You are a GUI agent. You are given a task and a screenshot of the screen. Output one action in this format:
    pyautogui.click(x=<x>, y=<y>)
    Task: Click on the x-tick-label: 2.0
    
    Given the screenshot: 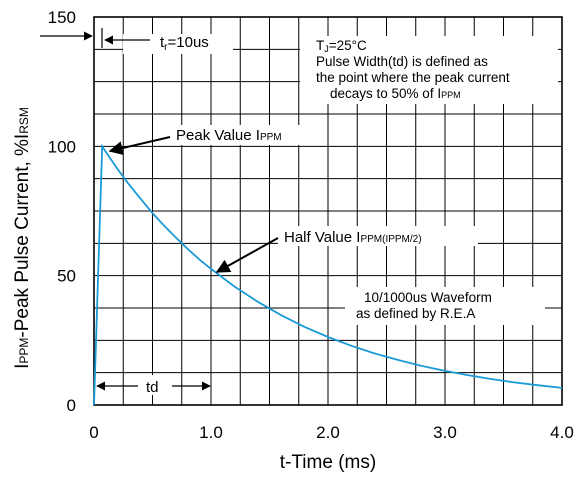 What is the action you would take?
    pyautogui.click(x=328, y=432)
    